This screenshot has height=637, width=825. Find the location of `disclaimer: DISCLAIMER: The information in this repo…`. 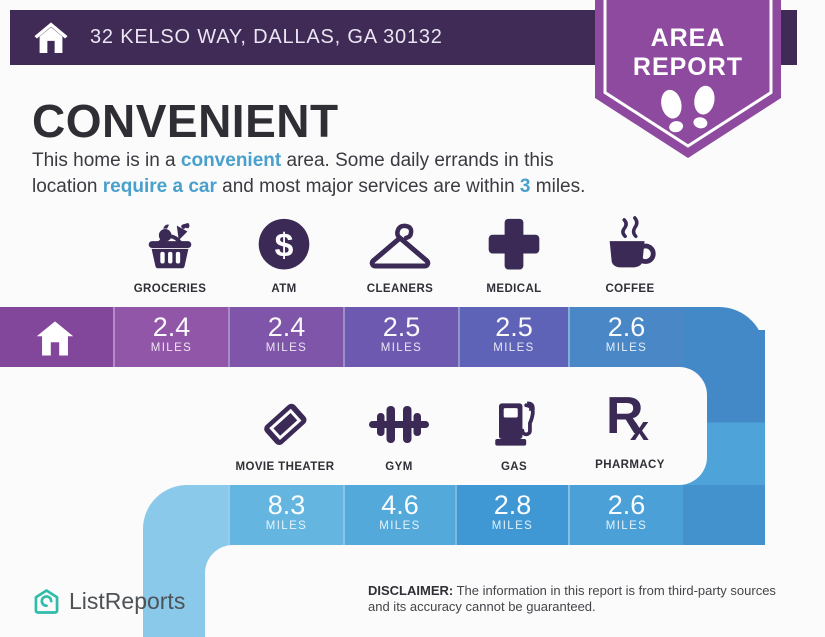

disclaimer: DISCLAIMER: The information in this repo… is located at coordinates (583, 599).